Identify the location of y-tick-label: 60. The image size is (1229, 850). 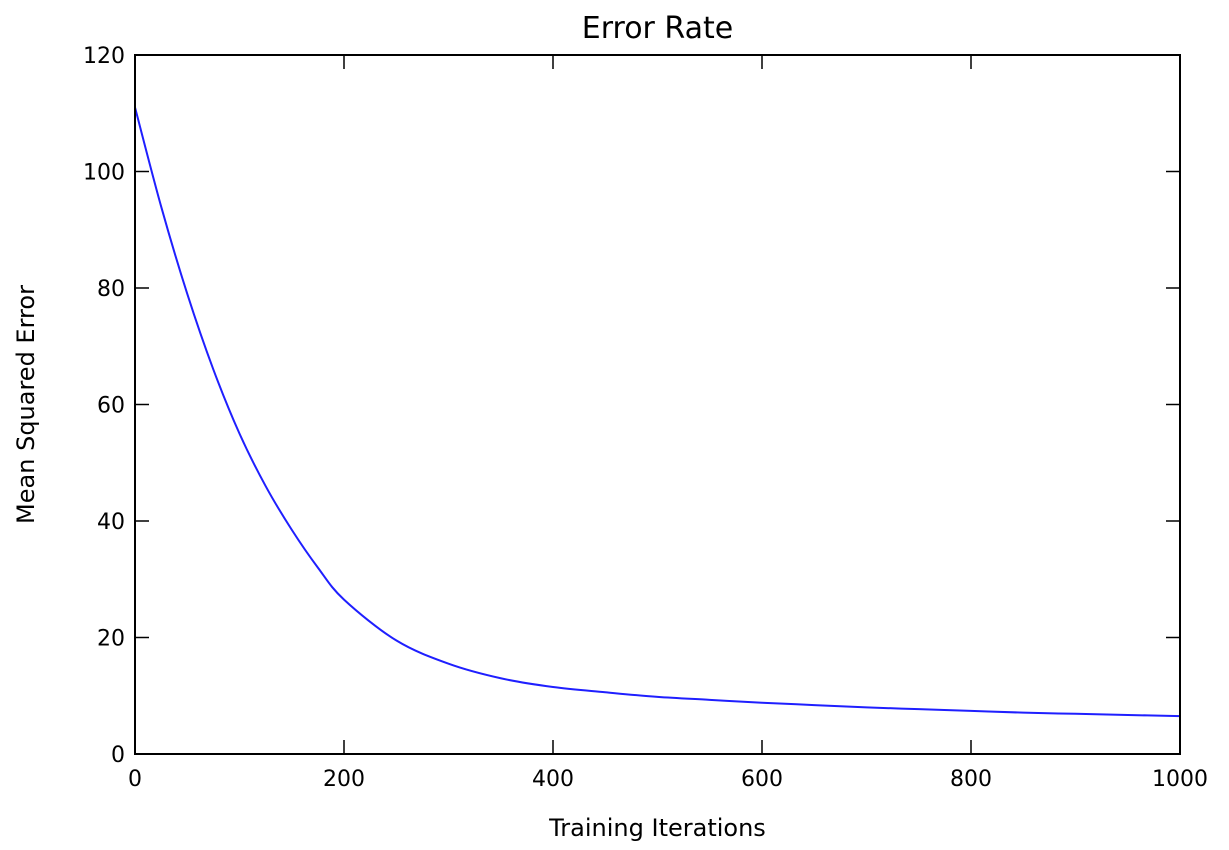
(111, 406).